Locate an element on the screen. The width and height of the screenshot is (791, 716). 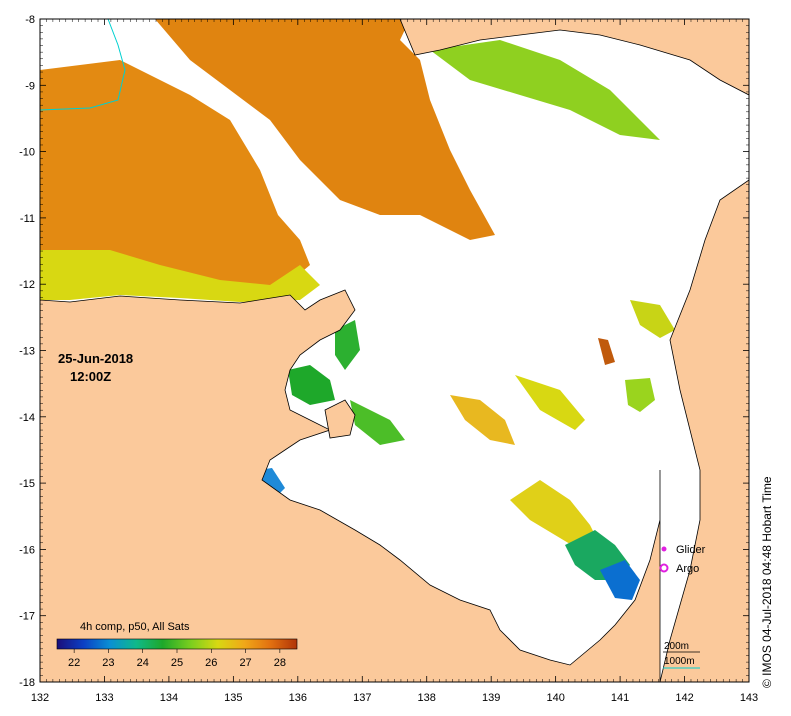
lon-tick-label: 142 is located at coordinates (684, 698).